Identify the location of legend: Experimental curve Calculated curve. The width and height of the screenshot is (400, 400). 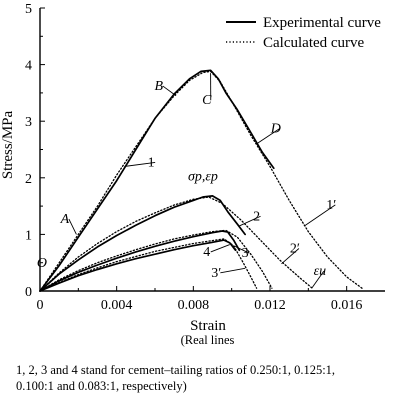
(303, 33).